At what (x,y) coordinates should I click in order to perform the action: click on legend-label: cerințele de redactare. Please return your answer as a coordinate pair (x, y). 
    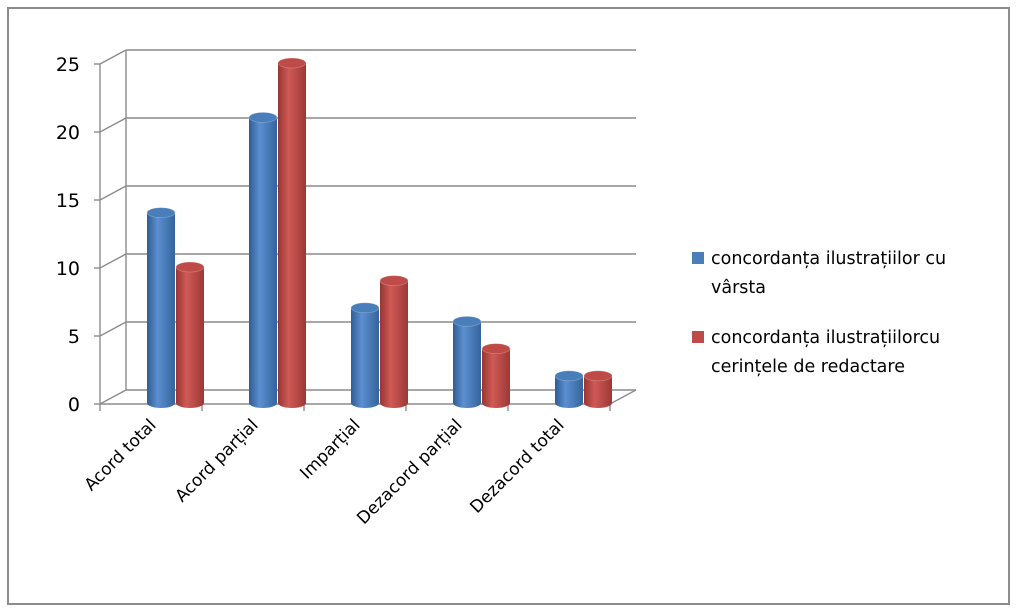
    Looking at the image, I should click on (808, 367).